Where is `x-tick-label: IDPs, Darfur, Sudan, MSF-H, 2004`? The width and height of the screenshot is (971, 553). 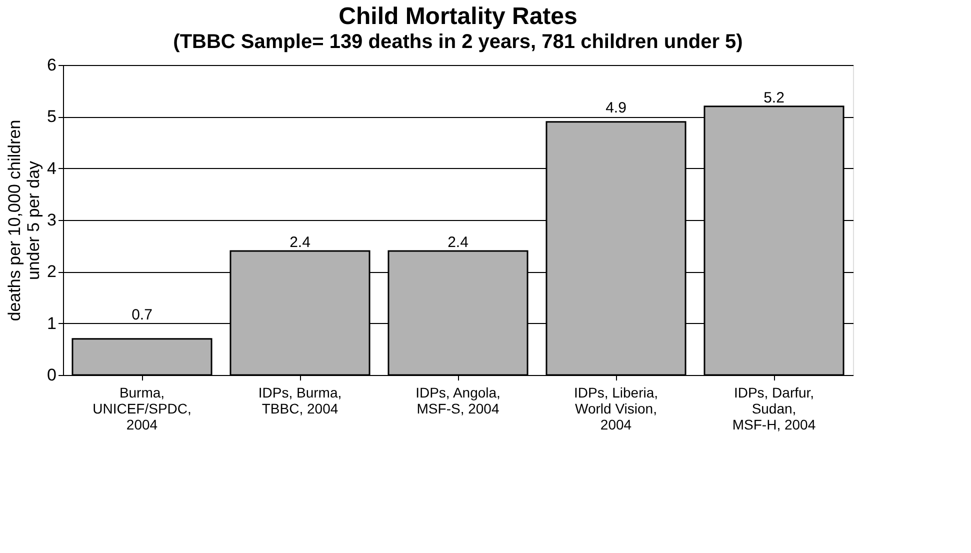
x-tick-label: IDPs, Darfur, Sudan, MSF-H, 2004 is located at coordinates (774, 408).